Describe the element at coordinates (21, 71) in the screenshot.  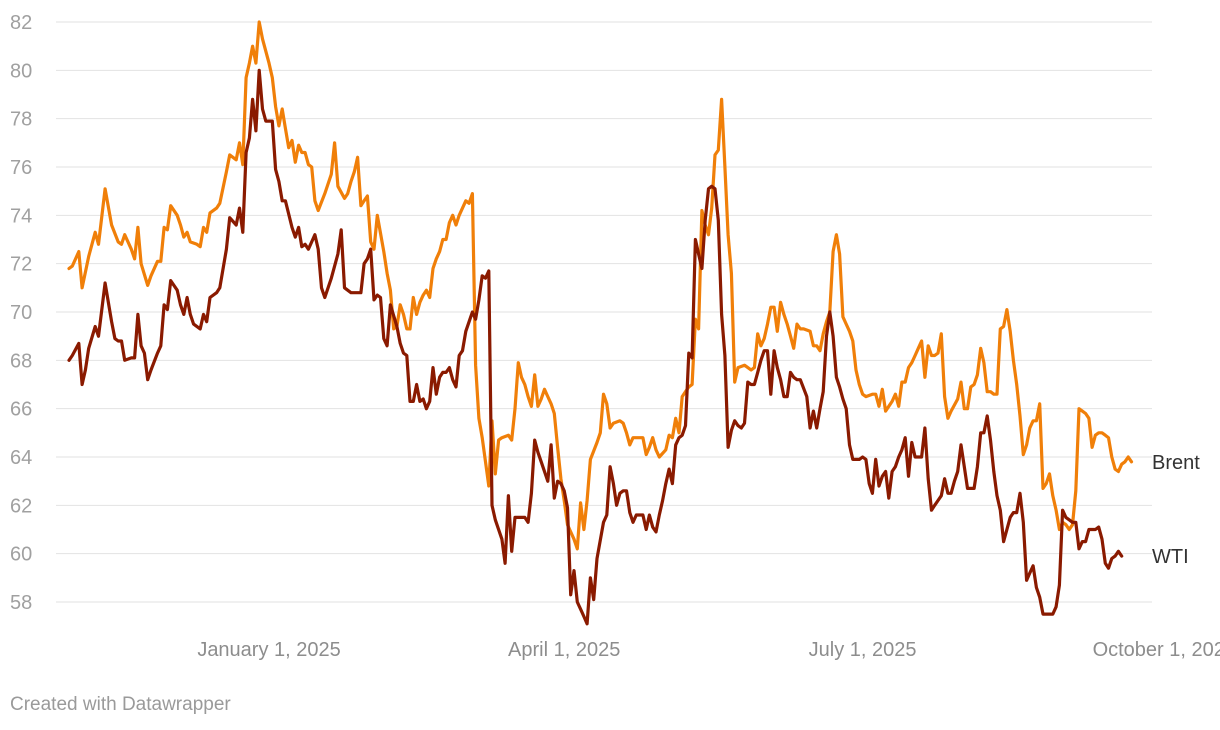
I see `y-tick-label-80: 80` at that location.